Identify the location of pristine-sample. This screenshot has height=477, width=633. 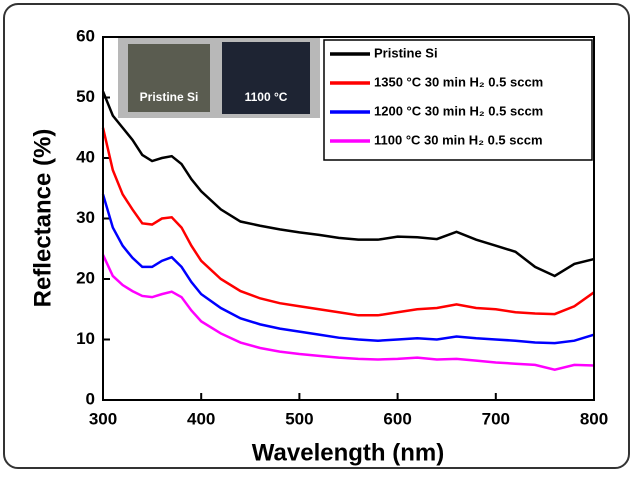
(169, 78).